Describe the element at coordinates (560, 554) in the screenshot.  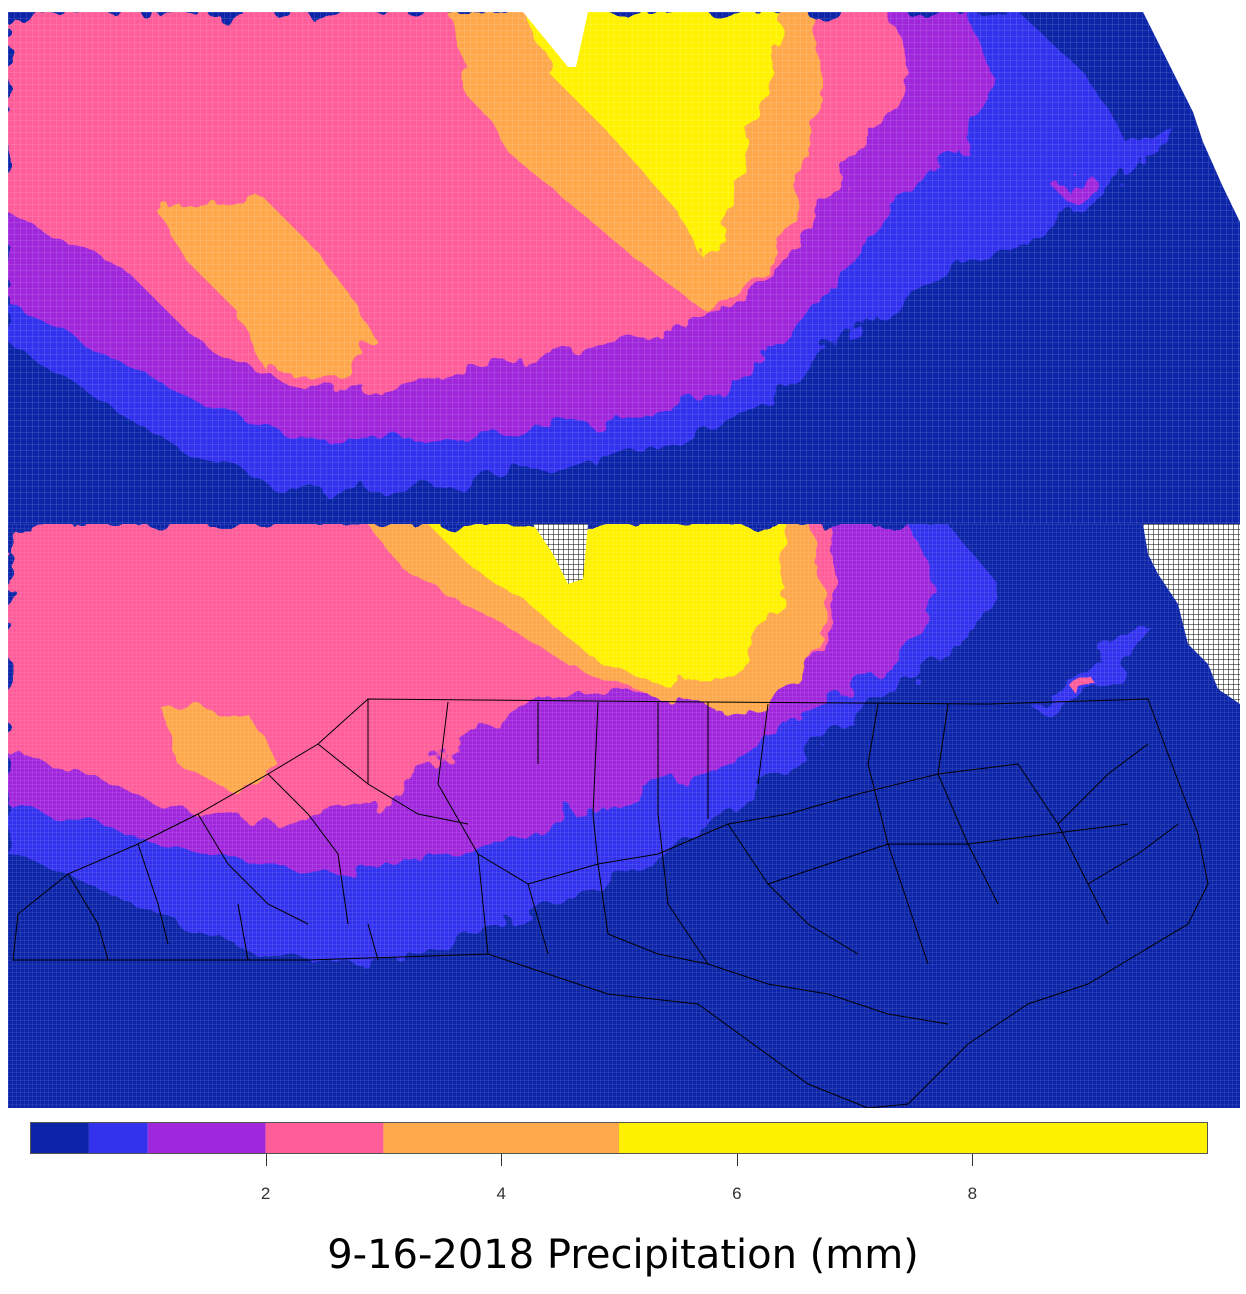
I see `no-data-region-notch` at that location.